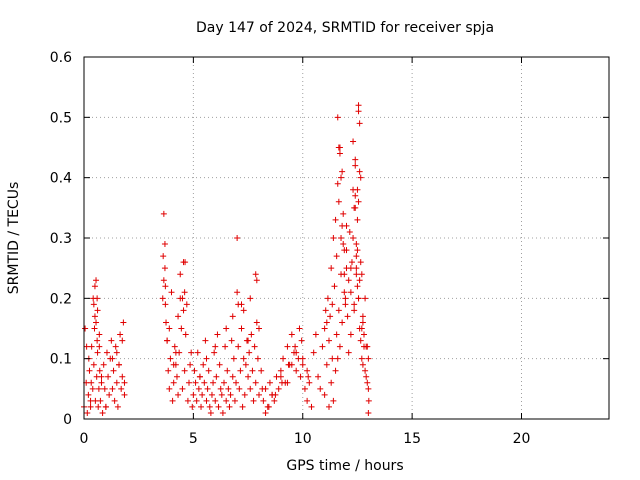 This screenshot has width=640, height=480. Describe the element at coordinates (14, 238) in the screenshot. I see `y-axis-label: SRMTID / TECUs` at that location.